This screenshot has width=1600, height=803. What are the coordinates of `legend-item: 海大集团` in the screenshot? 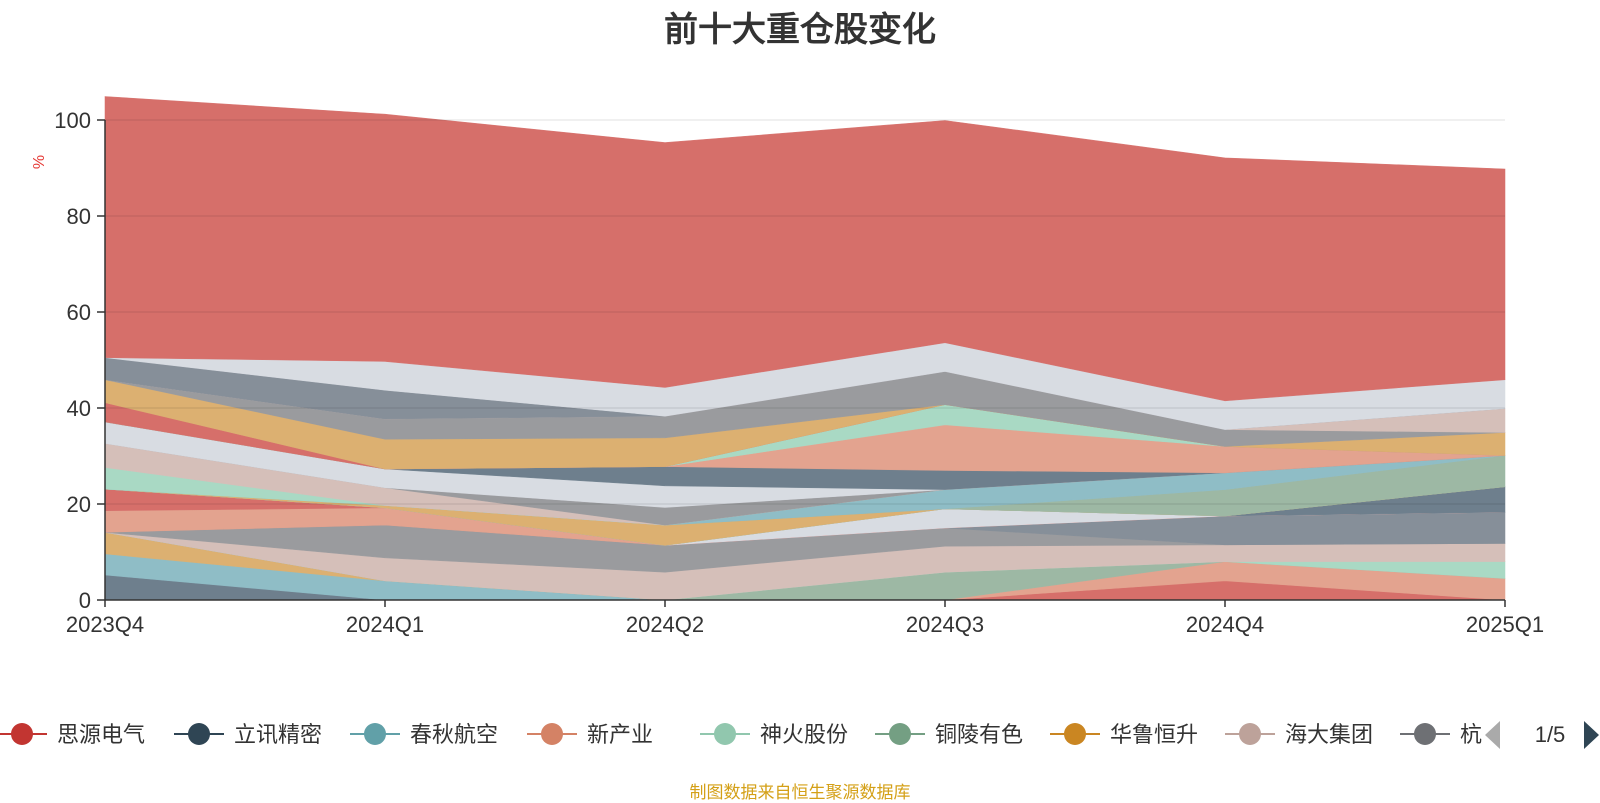 It's located at (1299, 735).